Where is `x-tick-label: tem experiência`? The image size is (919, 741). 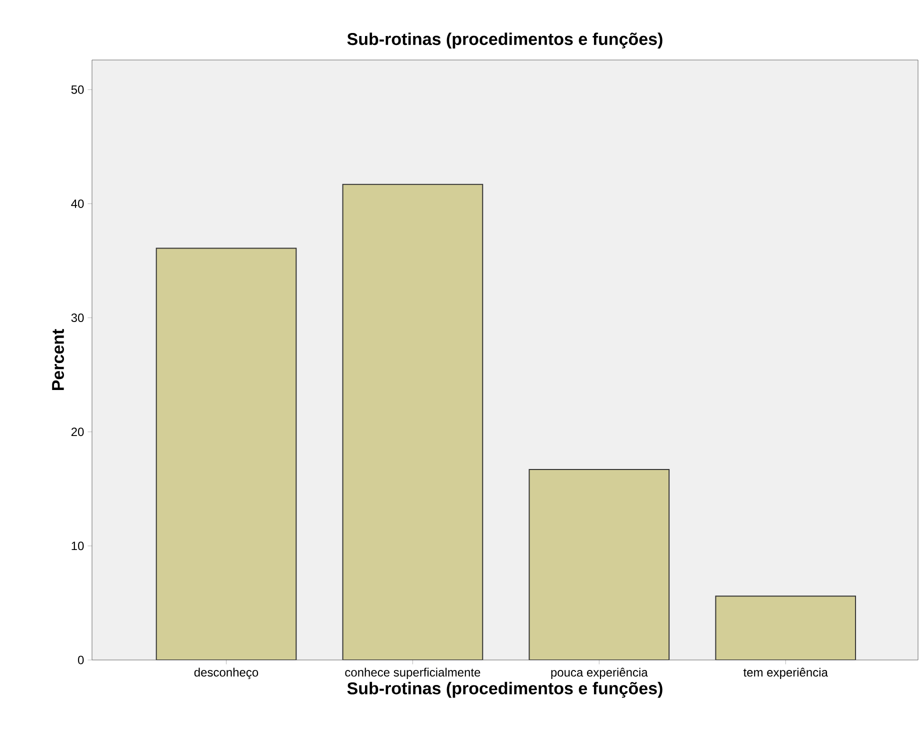 x-tick-label: tem experiência is located at coordinates (785, 674).